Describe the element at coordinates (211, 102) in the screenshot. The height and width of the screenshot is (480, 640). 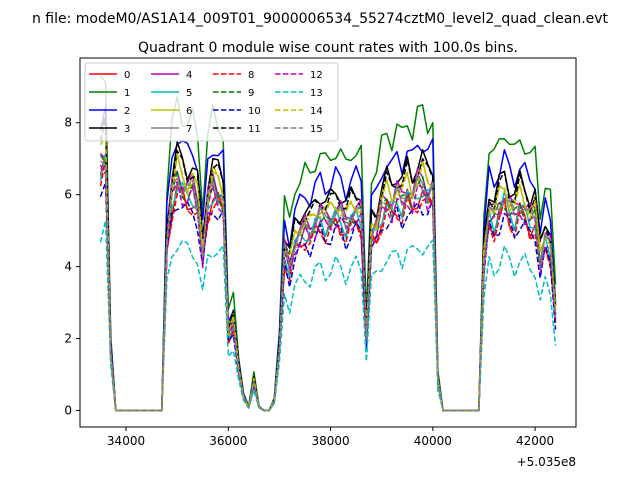
I see `legend-frame` at that location.